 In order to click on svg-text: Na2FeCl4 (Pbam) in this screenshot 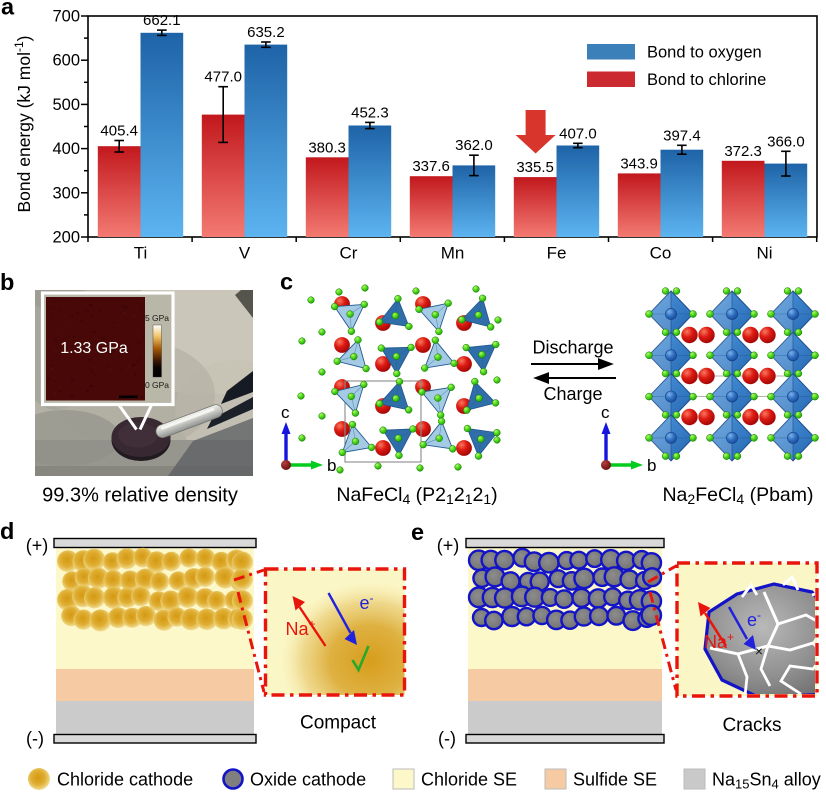, I will do `click(737, 495)`.